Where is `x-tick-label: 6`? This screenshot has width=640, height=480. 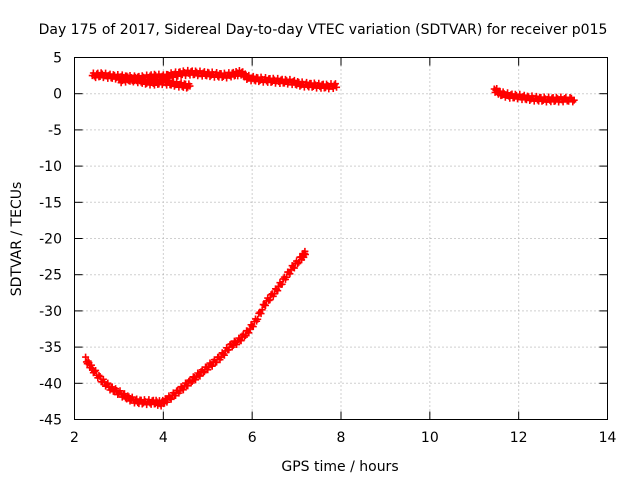 x-tick-label: 6 is located at coordinates (252, 438).